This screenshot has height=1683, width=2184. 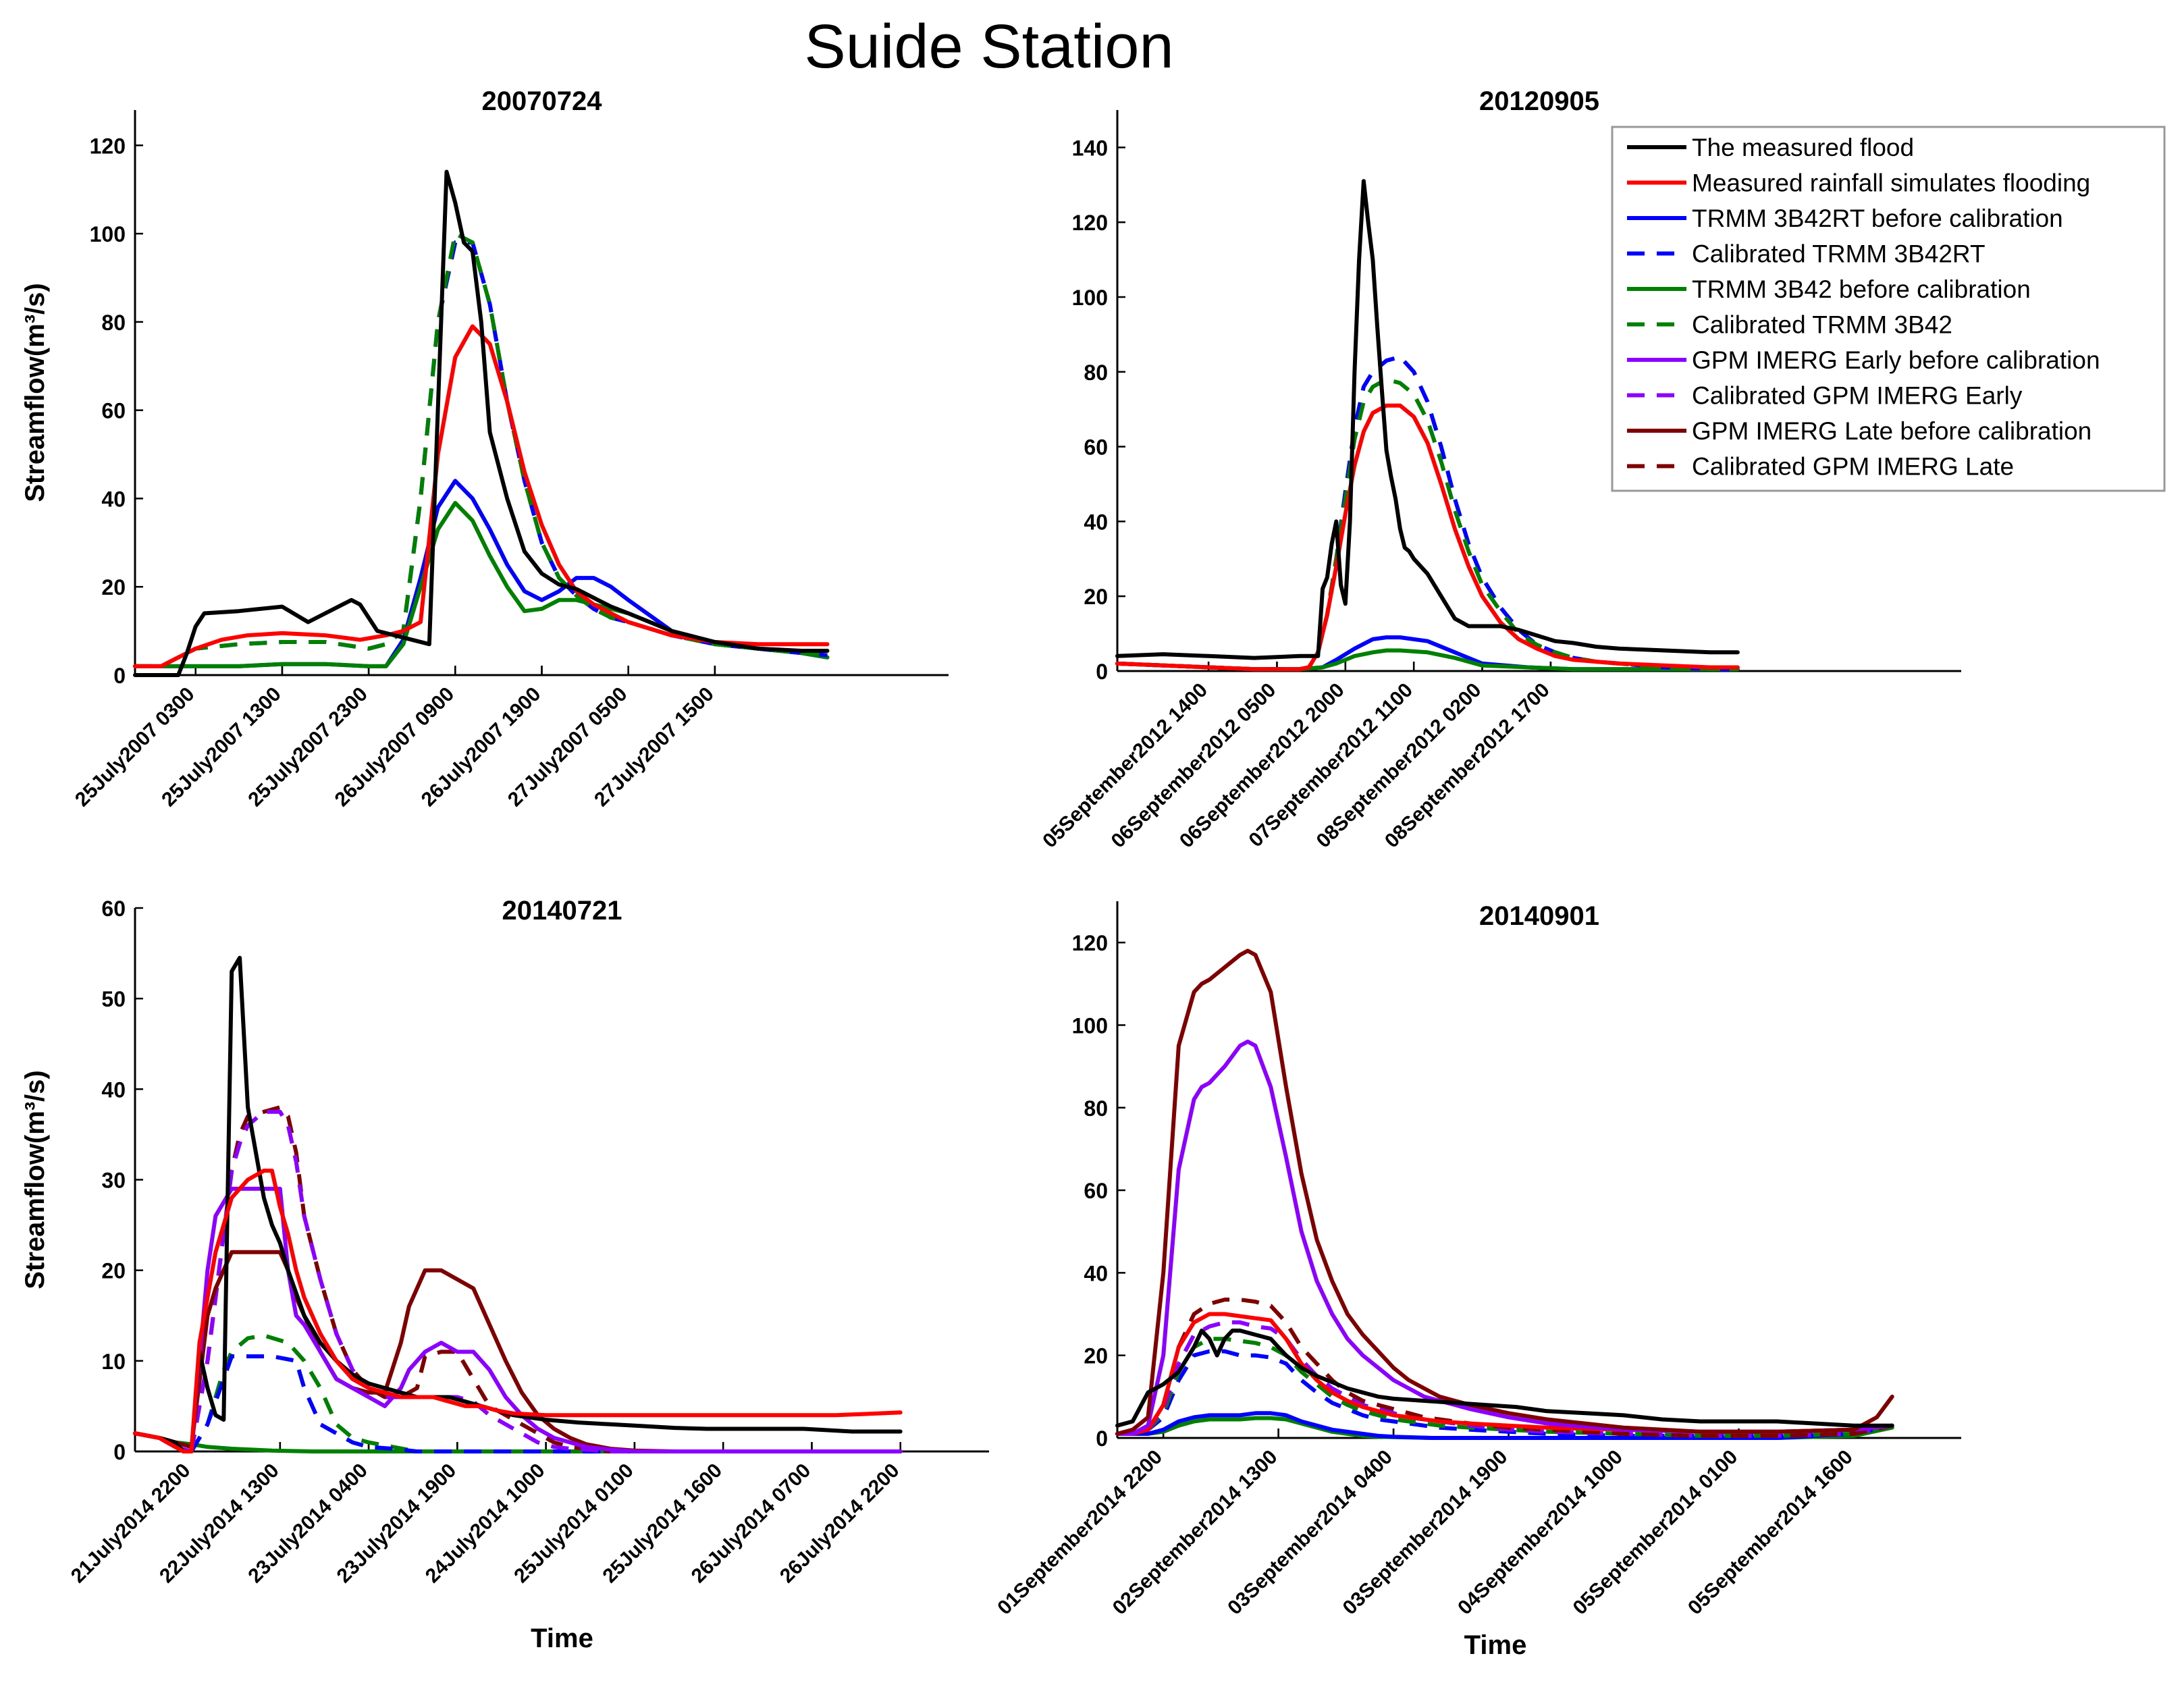 What do you see at coordinates (1861, 289) in the screenshot?
I see `legend-label: TRMM 3B42 before calibration` at bounding box center [1861, 289].